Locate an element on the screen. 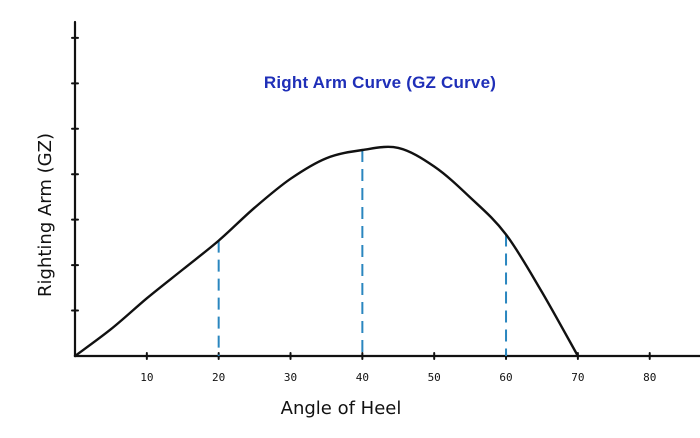 This screenshot has height=438, width=700. x-tick-label: 70 is located at coordinates (577, 377).